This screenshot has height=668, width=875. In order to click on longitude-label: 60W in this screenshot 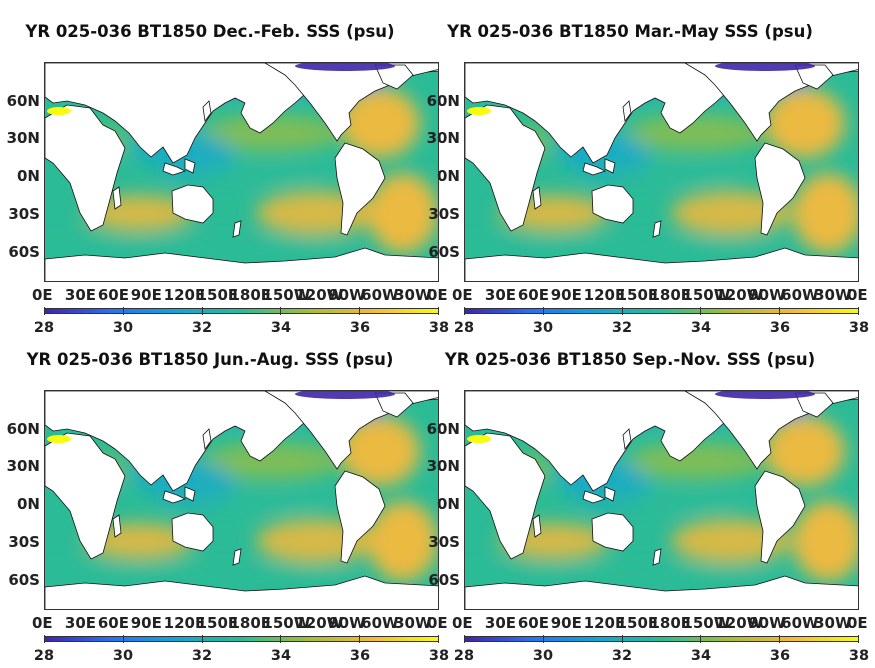, I will do `click(380, 623)`.